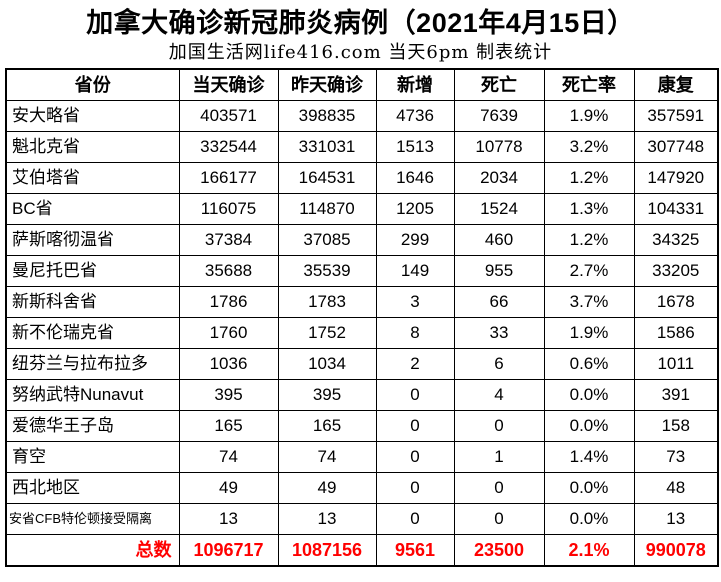  I want to click on total-label: 总数, so click(92, 550).